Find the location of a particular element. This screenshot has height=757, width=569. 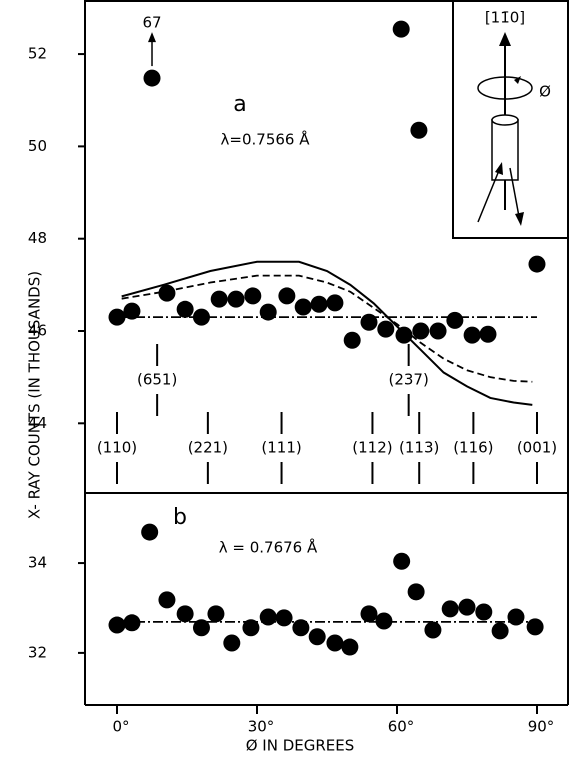

curve-solid is located at coordinates (327, 333).